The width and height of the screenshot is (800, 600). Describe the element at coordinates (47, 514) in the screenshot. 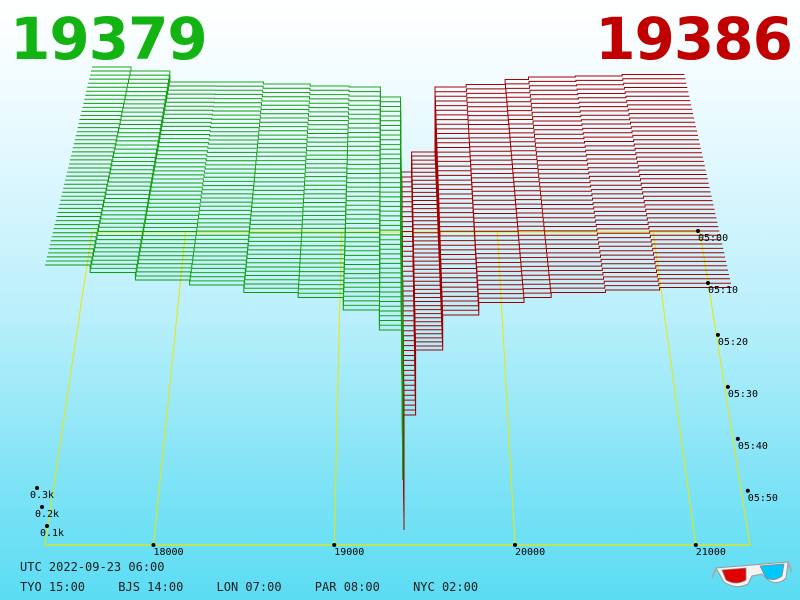

I see `y-tick-label: 0.2k` at that location.